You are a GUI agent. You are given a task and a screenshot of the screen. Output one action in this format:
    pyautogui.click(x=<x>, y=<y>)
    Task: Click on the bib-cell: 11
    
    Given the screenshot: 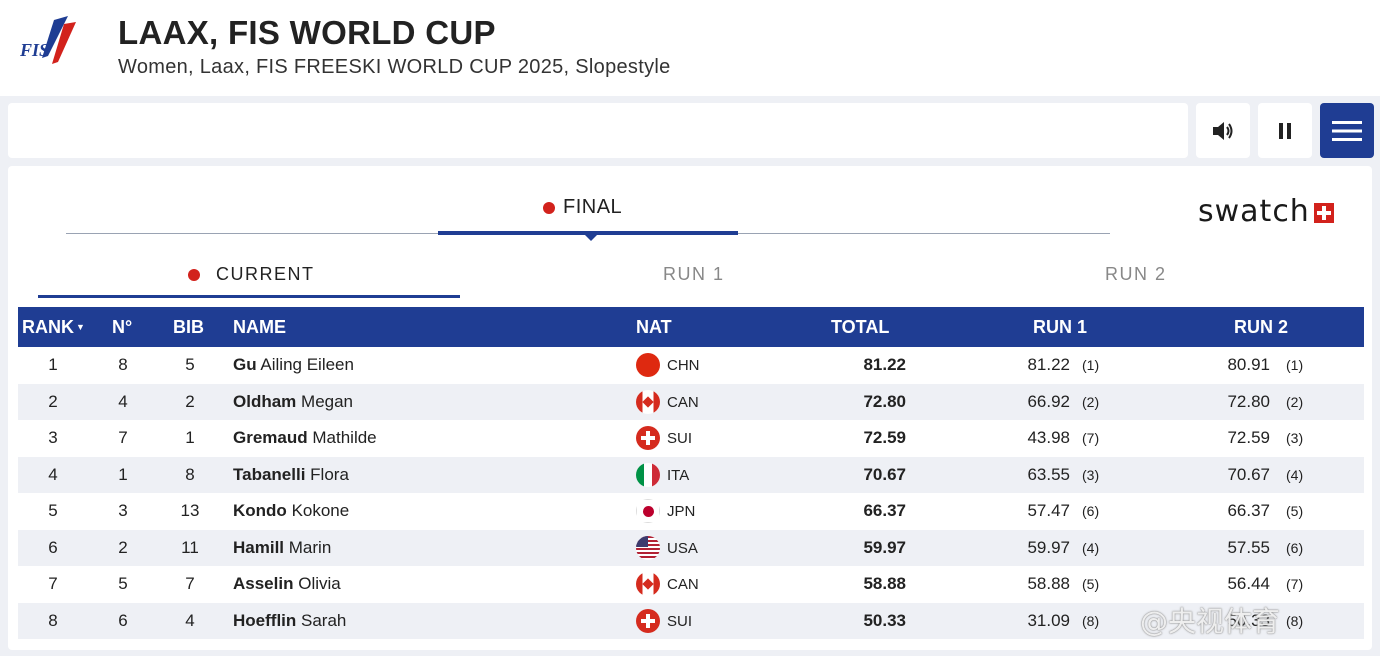 What is the action you would take?
    pyautogui.click(x=190, y=547)
    